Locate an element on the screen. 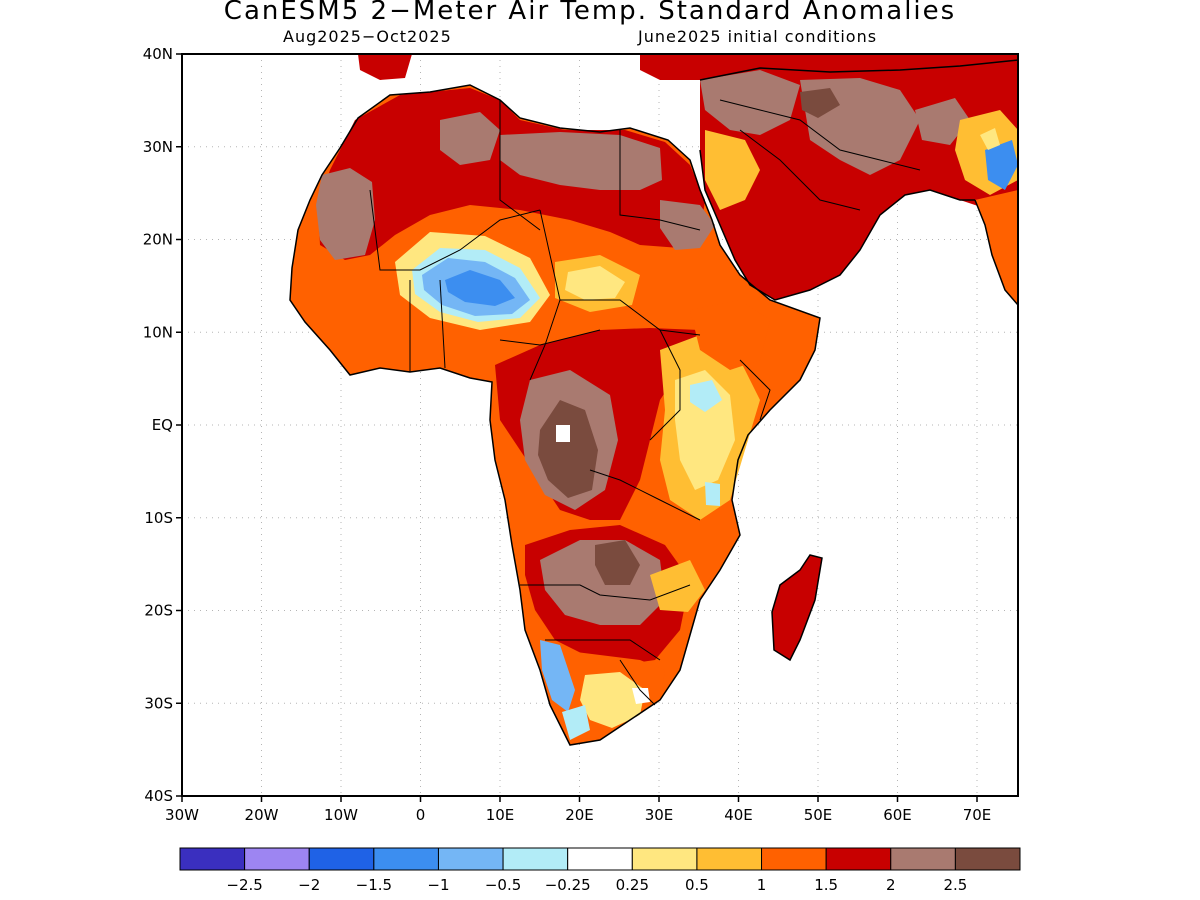  chad-light-patch is located at coordinates (595, 283).